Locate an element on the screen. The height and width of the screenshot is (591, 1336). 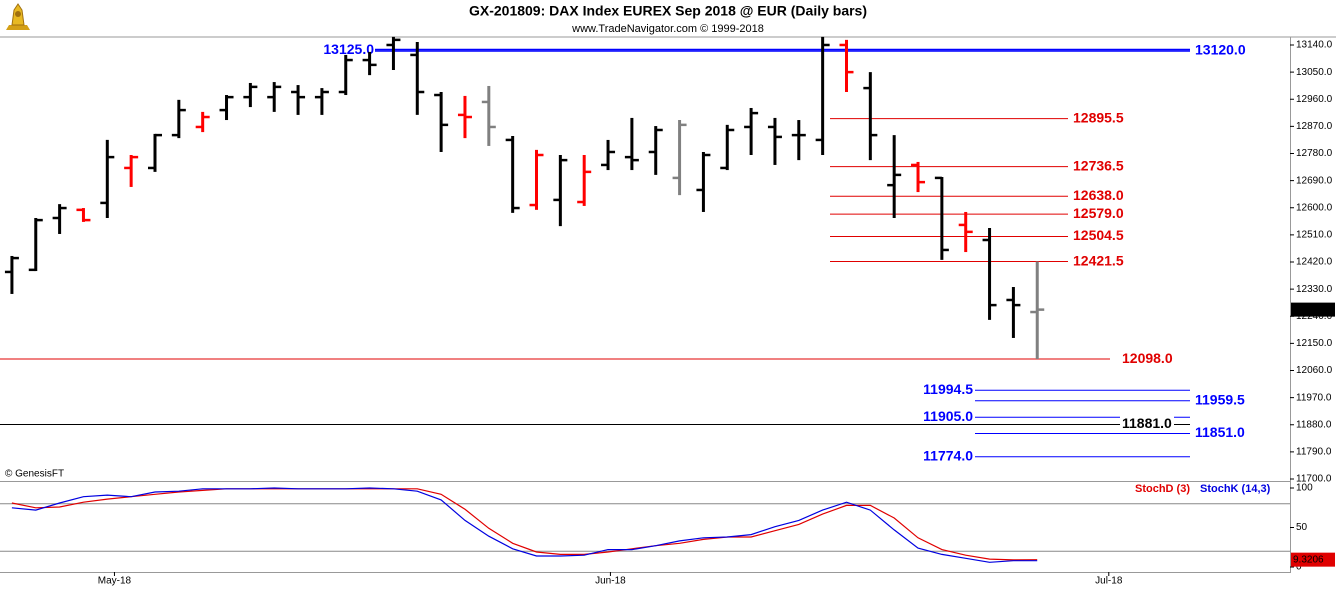
y-tick-label: 11700.0 is located at coordinates (1314, 479).